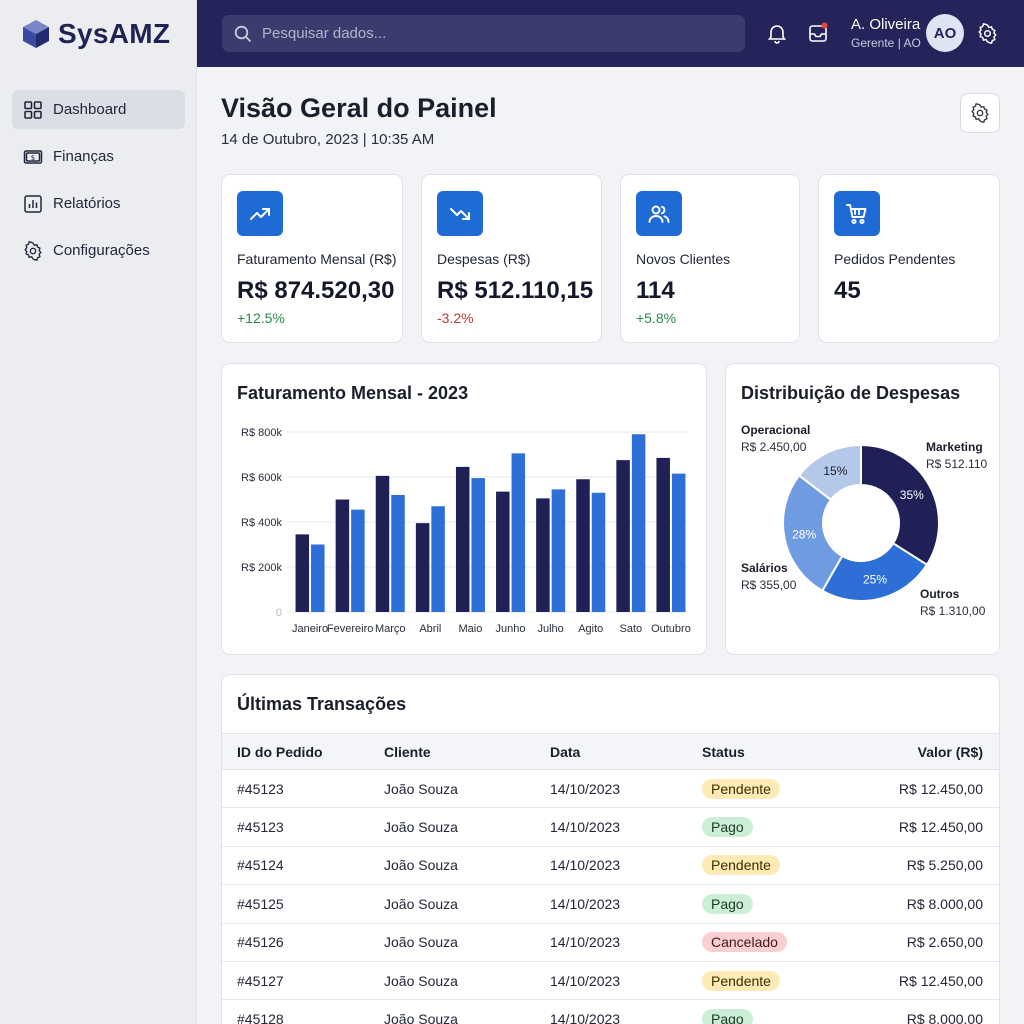 The height and width of the screenshot is (1024, 1024). Describe the element at coordinates (303, 751) in the screenshot. I see `column-header: ID do Pedido` at that location.